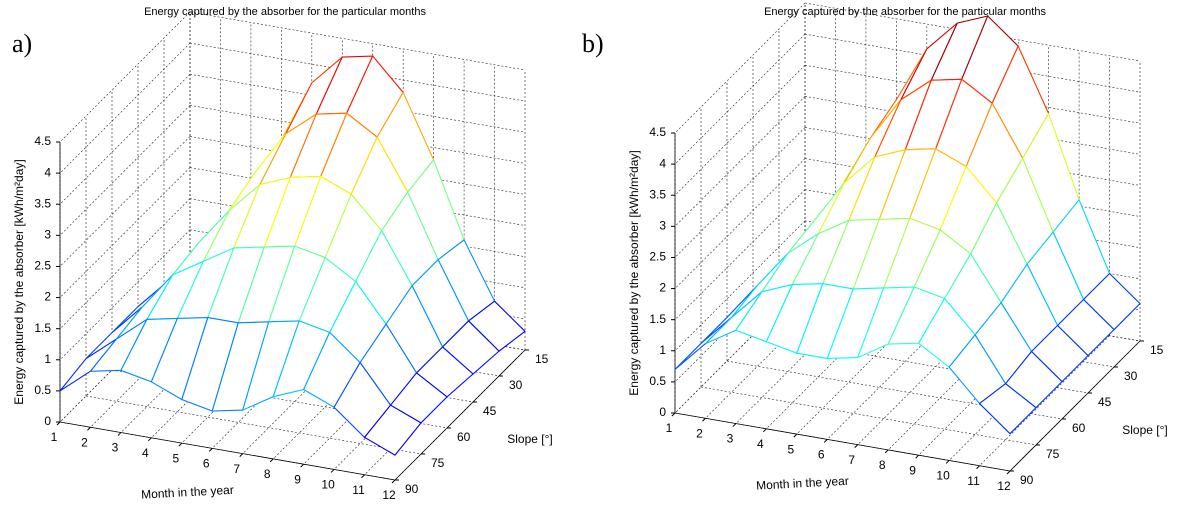 The height and width of the screenshot is (508, 1188). I want to click on z-tick-label: 1.5, so click(42, 328).